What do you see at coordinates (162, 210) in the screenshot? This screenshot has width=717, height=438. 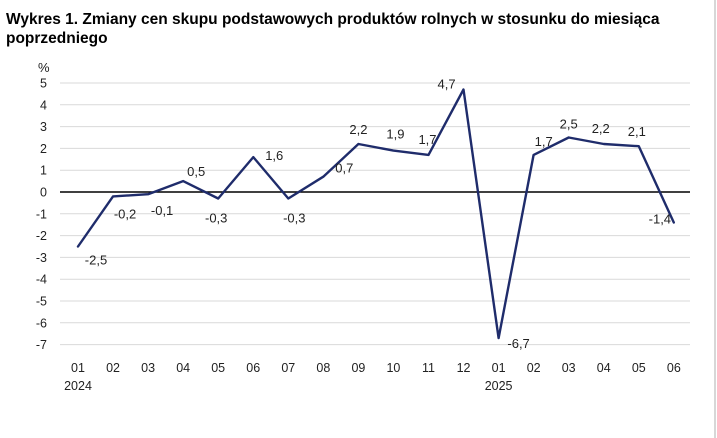 I see `data-label: -0,1` at bounding box center [162, 210].